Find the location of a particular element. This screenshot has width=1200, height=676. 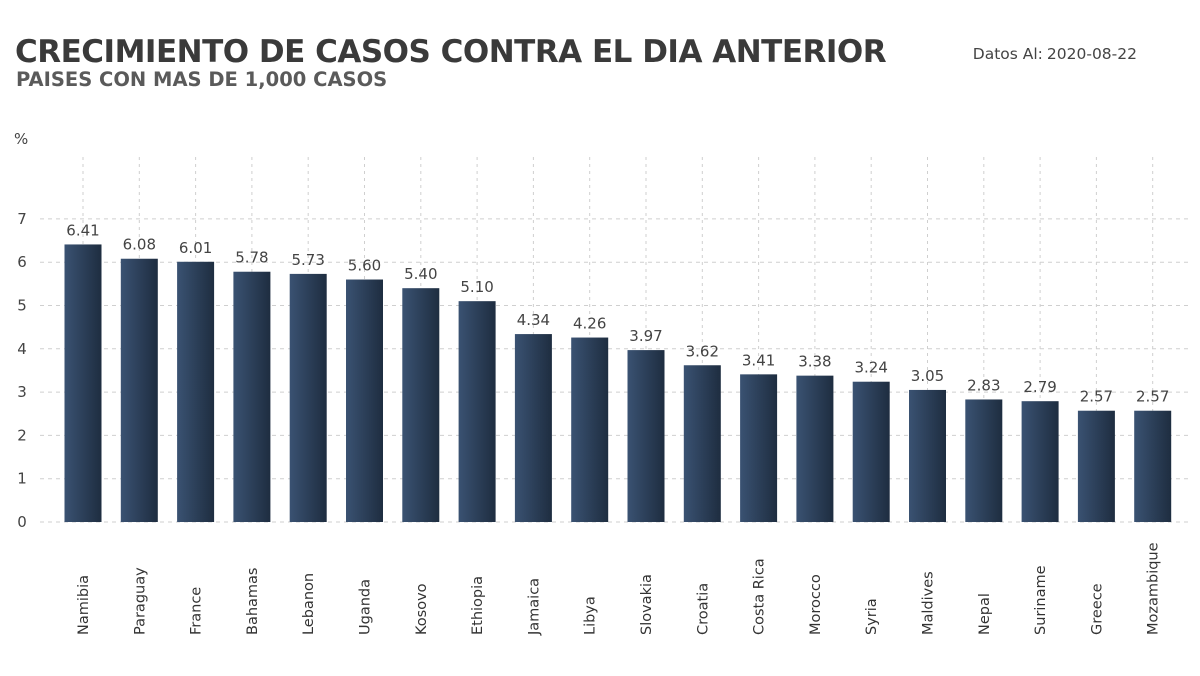

x-category-label: Croatia is located at coordinates (703, 609).